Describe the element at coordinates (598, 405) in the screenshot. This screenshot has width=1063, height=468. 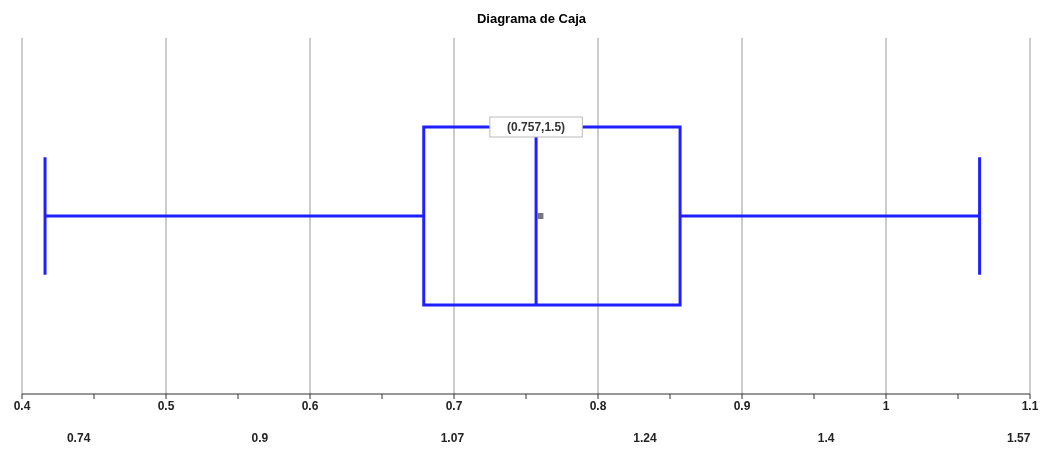
I see `x-tick-label: 0.8` at that location.